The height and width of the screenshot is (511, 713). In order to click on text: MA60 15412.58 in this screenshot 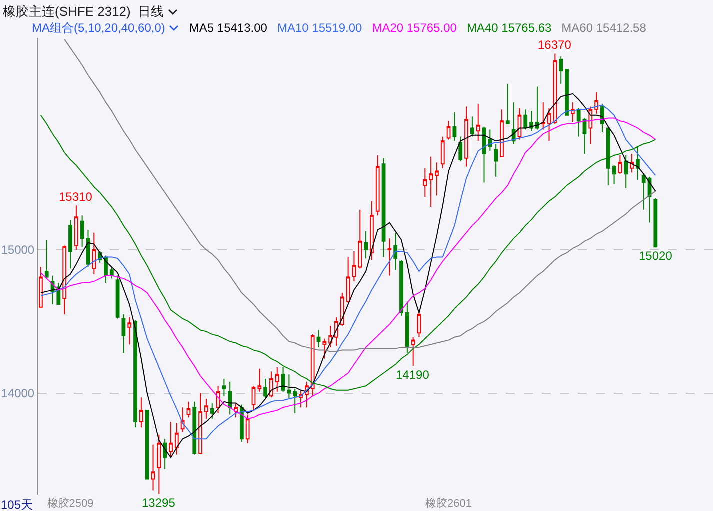, I will do `click(604, 28)`.